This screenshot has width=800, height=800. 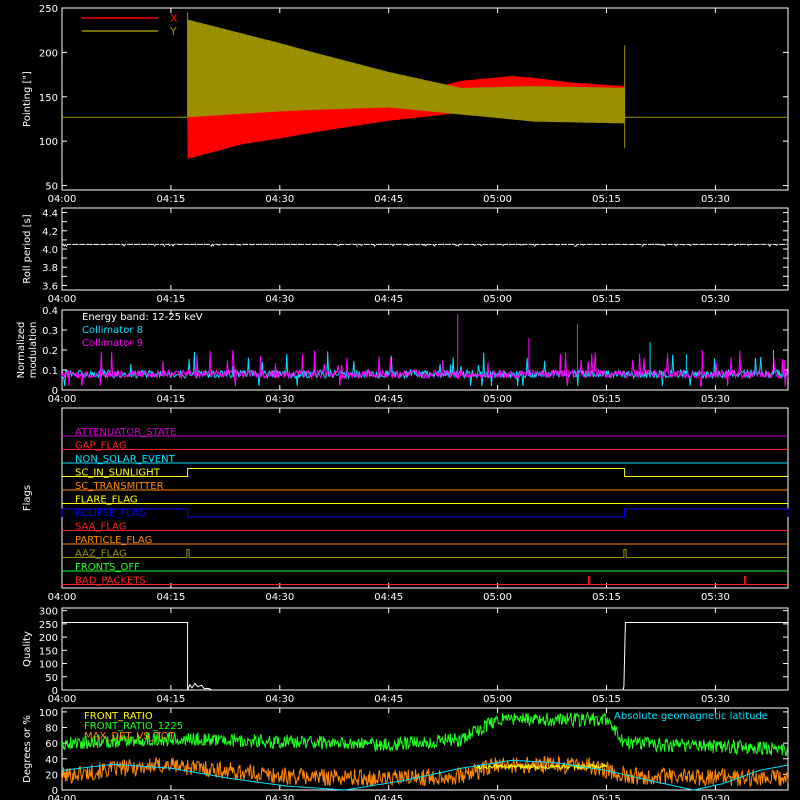 I want to click on y-tick-label: 0.3, so click(x=50, y=331).